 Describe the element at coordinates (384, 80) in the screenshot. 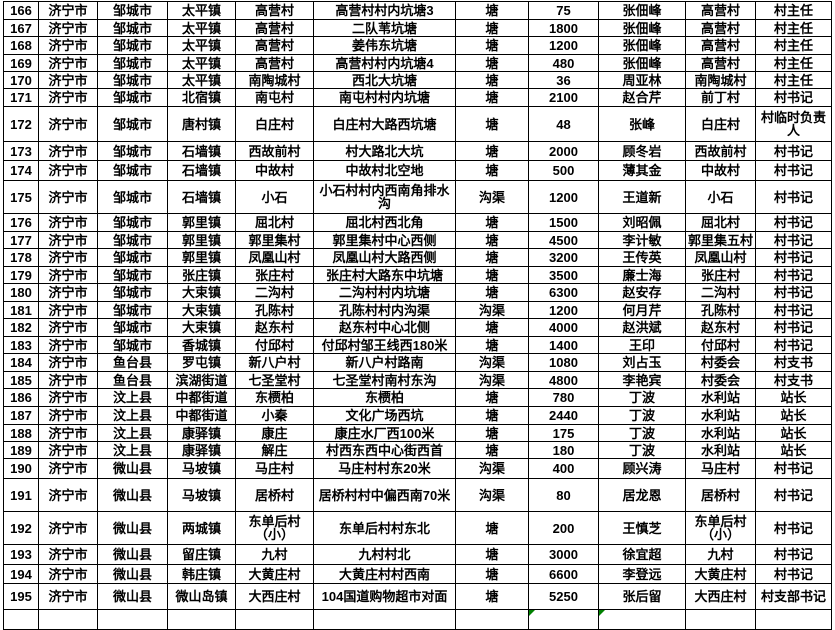

I see `cell-location: 西北大坑塘` at that location.